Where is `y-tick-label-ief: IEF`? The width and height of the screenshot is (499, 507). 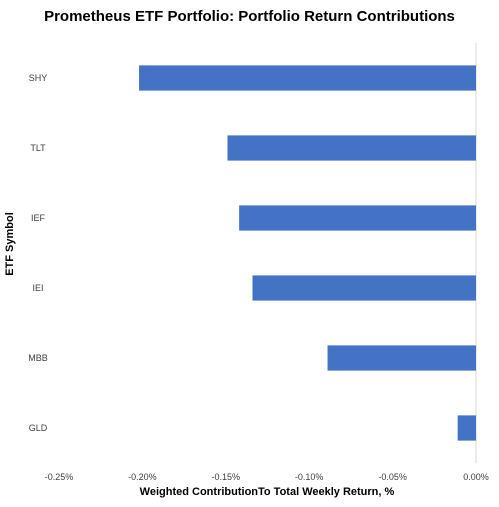
y-tick-label-ief: IEF is located at coordinates (38, 218).